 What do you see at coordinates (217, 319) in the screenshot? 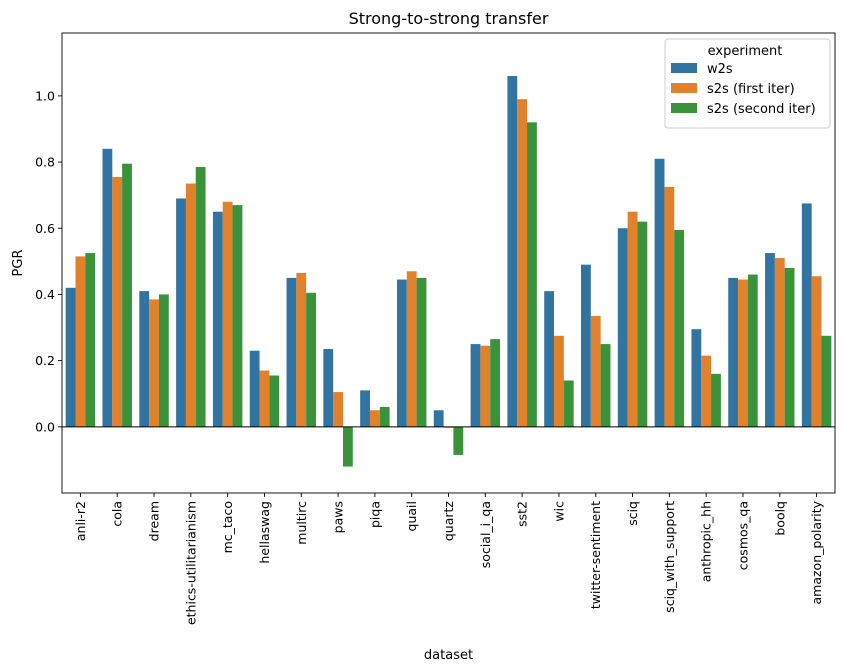
I see `bar-w2s-mc-taco` at bounding box center [217, 319].